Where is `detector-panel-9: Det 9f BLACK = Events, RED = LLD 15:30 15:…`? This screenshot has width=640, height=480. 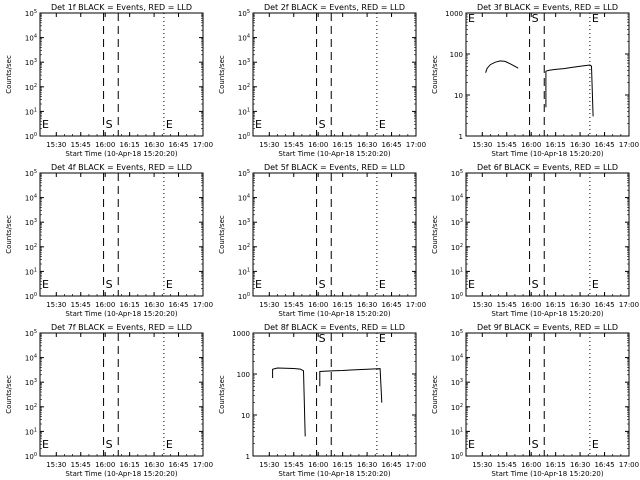
detector-panel-9: Det 9f BLACK = Events, RED = LLD 15:30 15:… is located at coordinates (535, 400).